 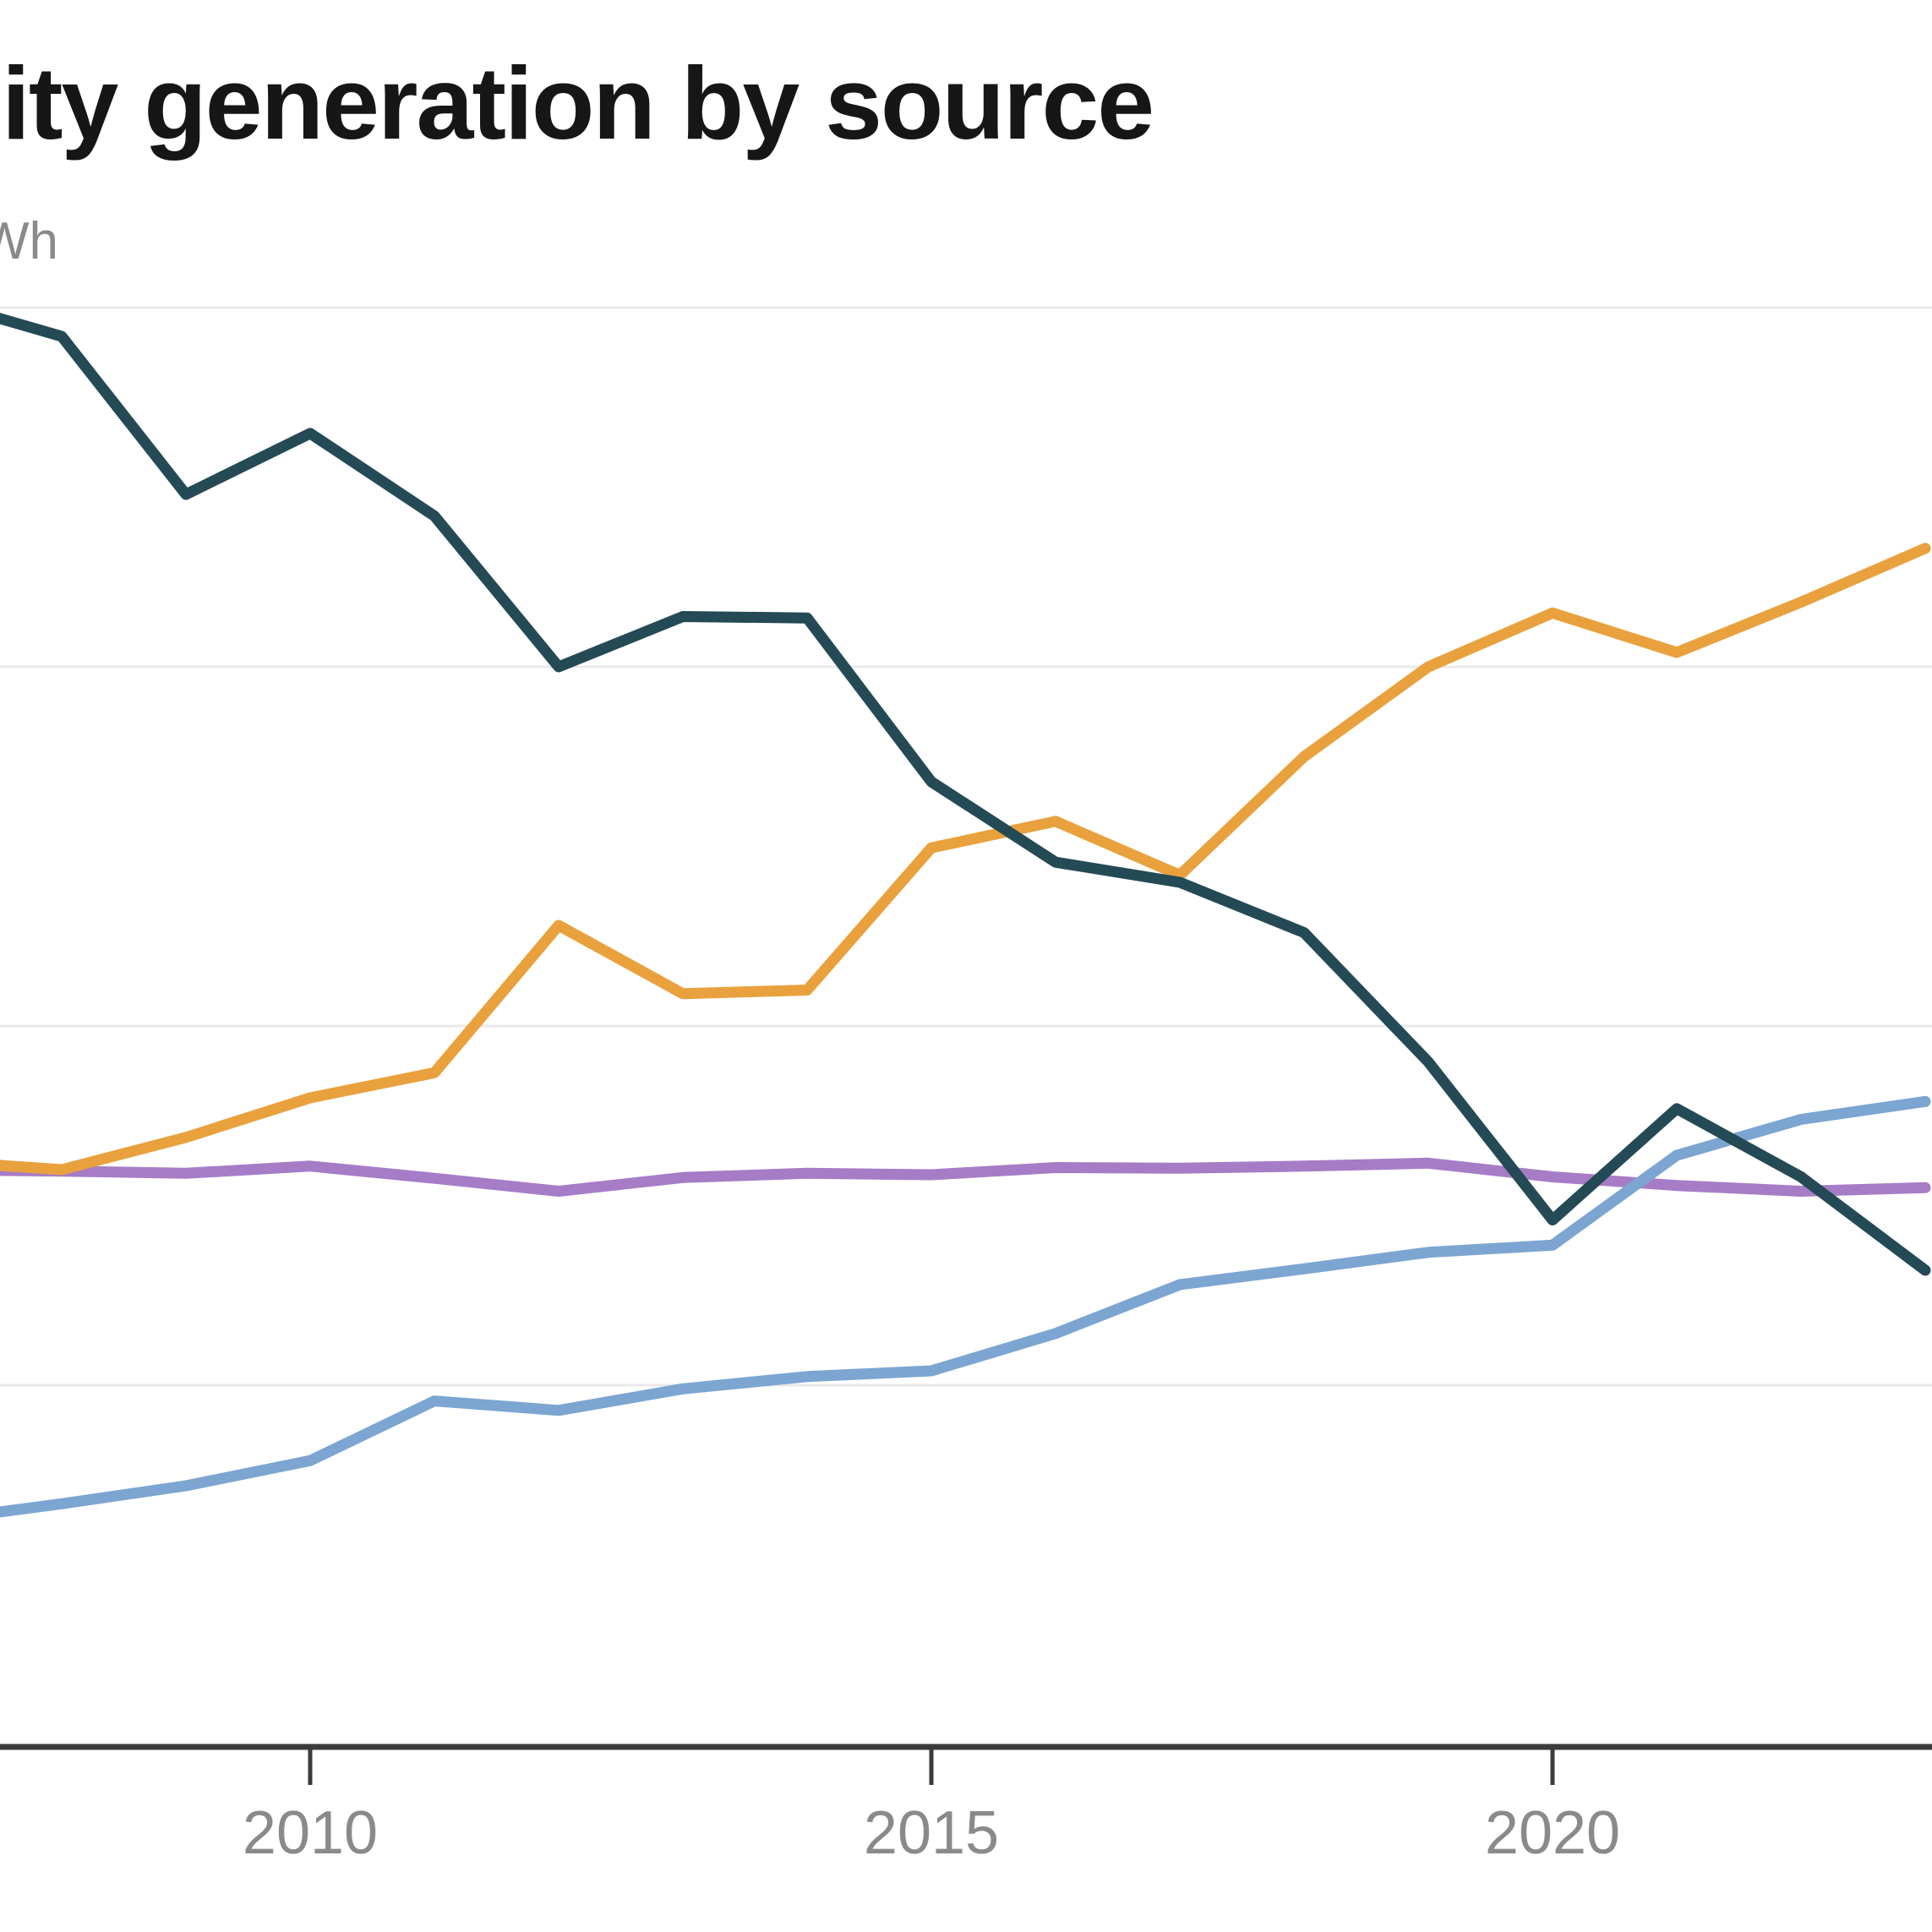 What do you see at coordinates (578, 103) in the screenshot?
I see `chart-title: ity generation by source` at bounding box center [578, 103].